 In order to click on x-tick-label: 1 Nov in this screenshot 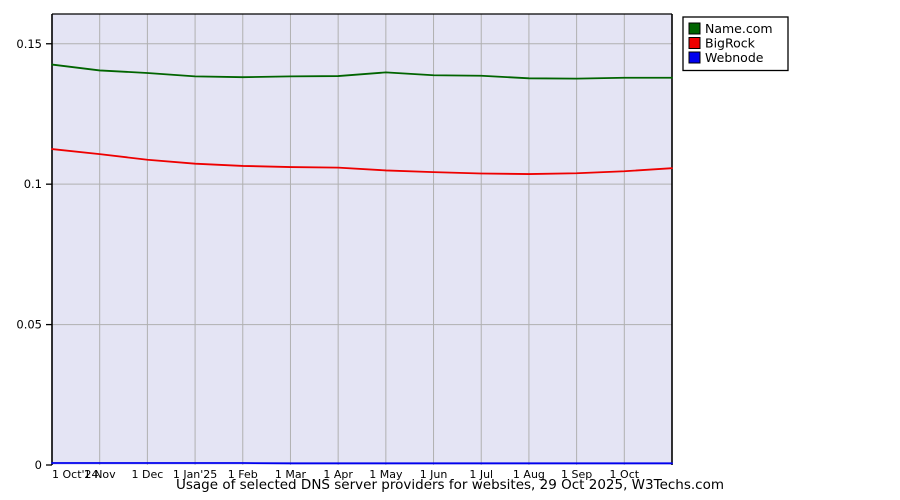, I will do `click(100, 474)`.